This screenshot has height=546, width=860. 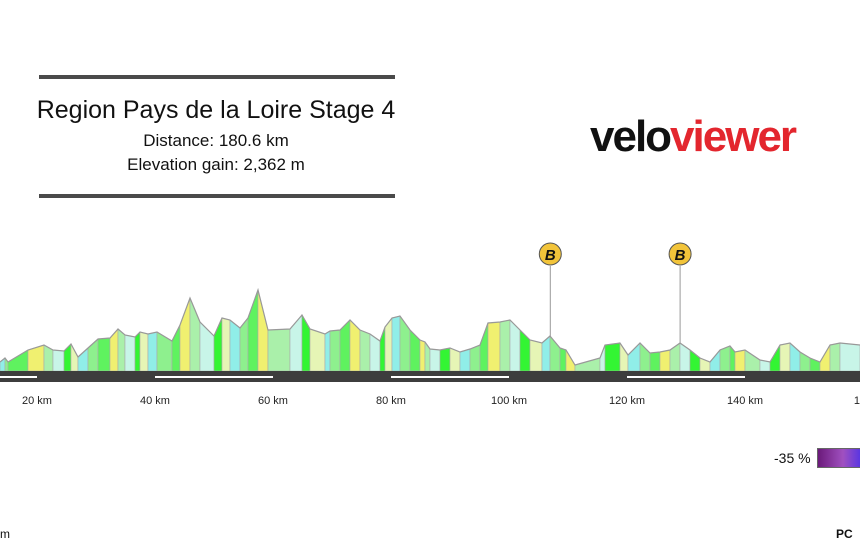 What do you see at coordinates (745, 401) in the screenshot?
I see `x-tick-label: 140 km` at bounding box center [745, 401].